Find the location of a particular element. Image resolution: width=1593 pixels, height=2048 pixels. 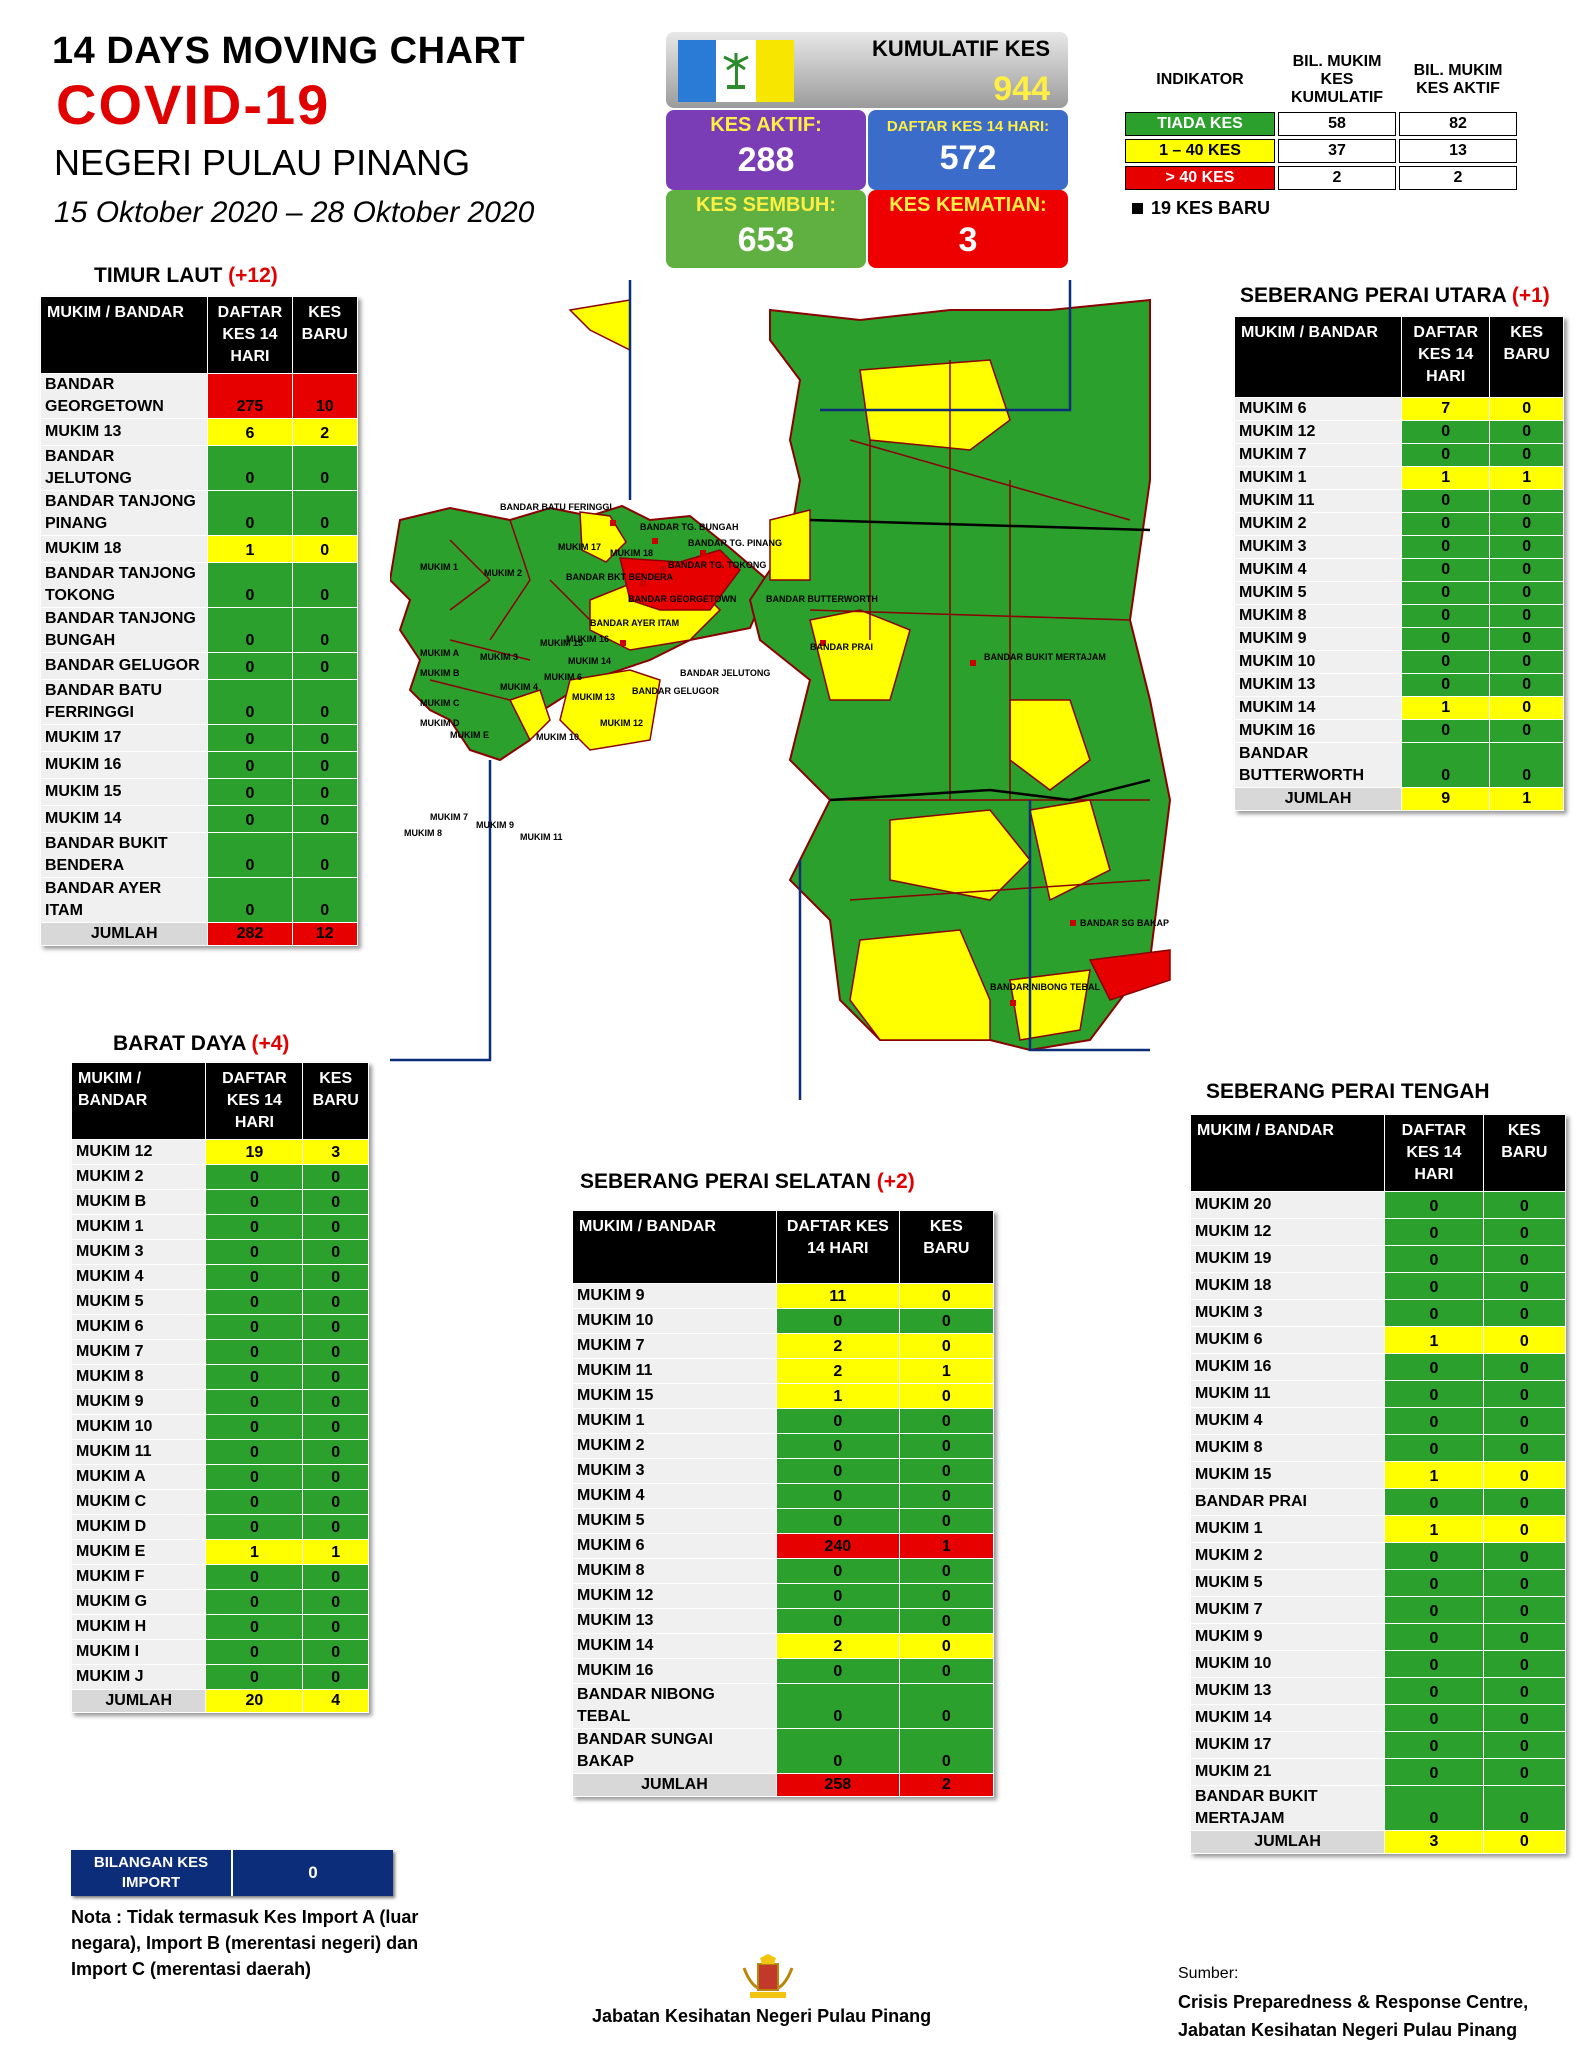

row-name: BANDAR JELUTONG is located at coordinates (124, 468).